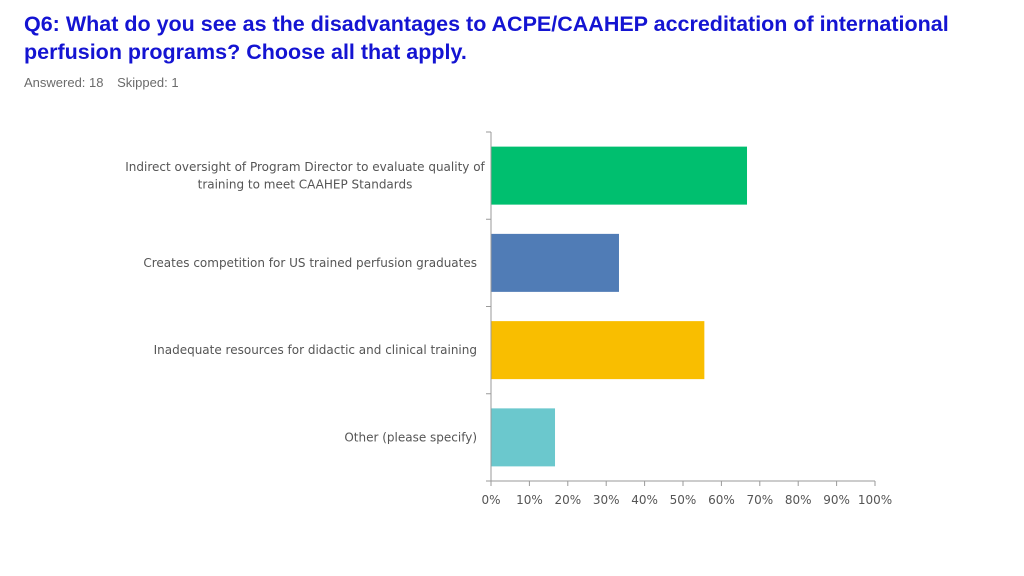  Describe the element at coordinates (644, 500) in the screenshot. I see `x-tick-label-4: 40%` at that location.